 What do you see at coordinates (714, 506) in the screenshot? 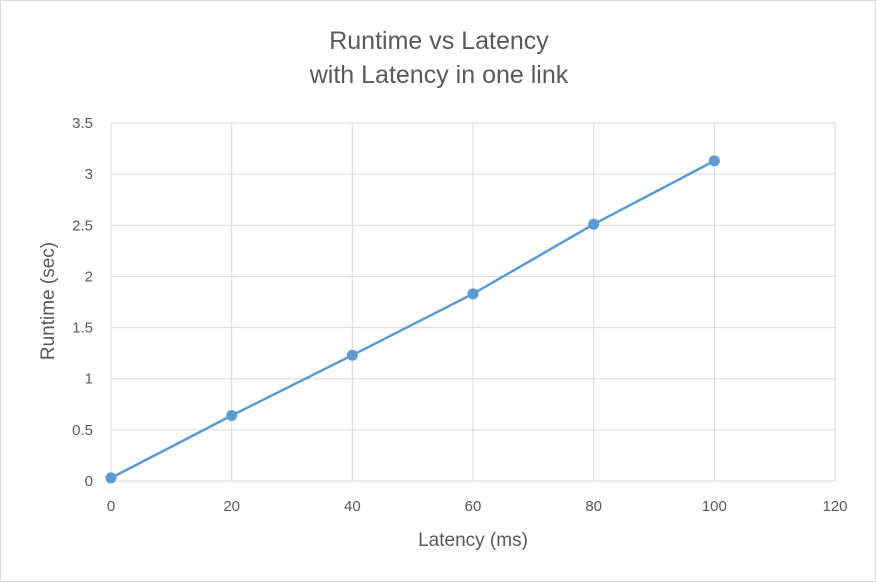
I see `x-tick-label: 100` at bounding box center [714, 506].